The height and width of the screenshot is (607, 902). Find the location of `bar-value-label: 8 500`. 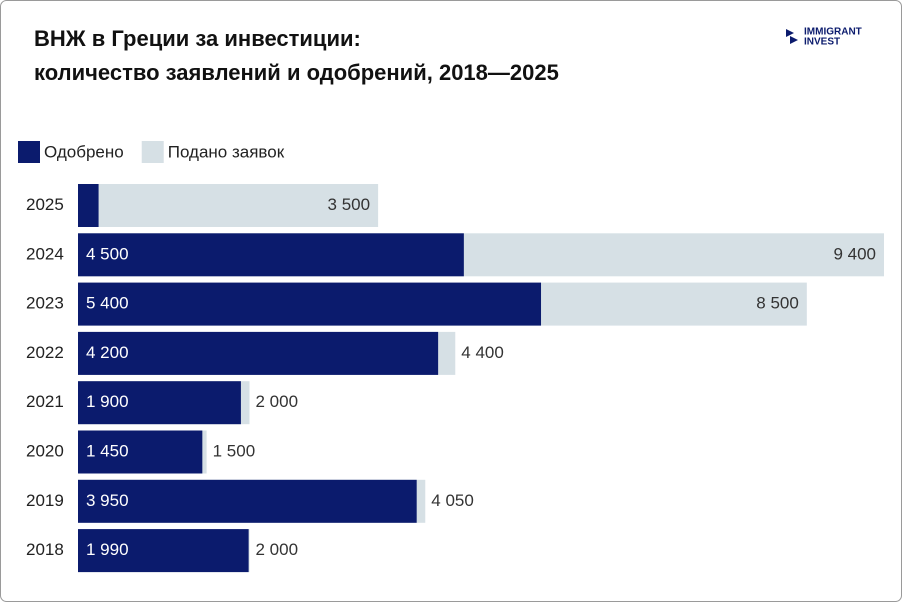

bar-value-label: 8 500 is located at coordinates (777, 303).